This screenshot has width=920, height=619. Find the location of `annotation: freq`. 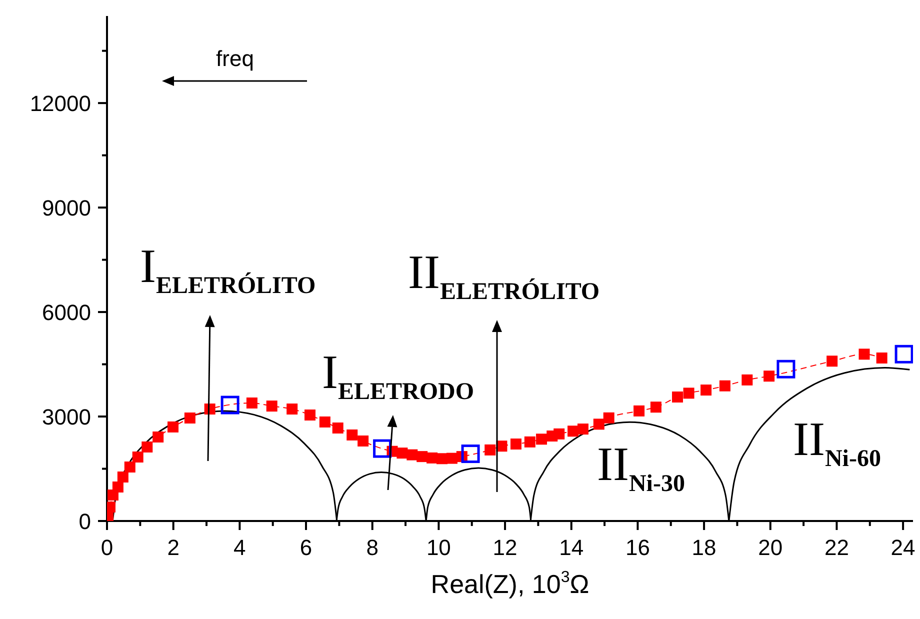

annotation: freq is located at coordinates (235, 58).